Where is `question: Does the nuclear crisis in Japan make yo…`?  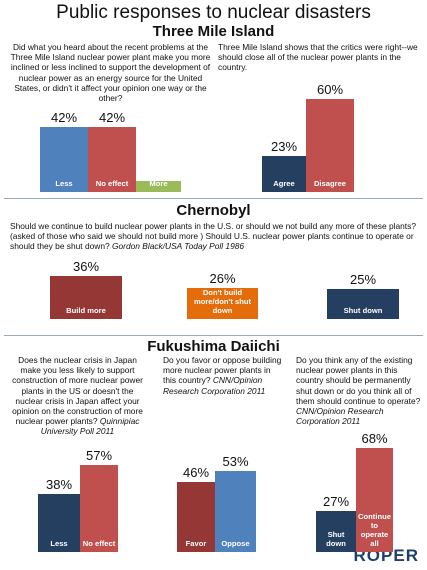 question: Does the nuclear crisis in Japan make yo… is located at coordinates (77, 396).